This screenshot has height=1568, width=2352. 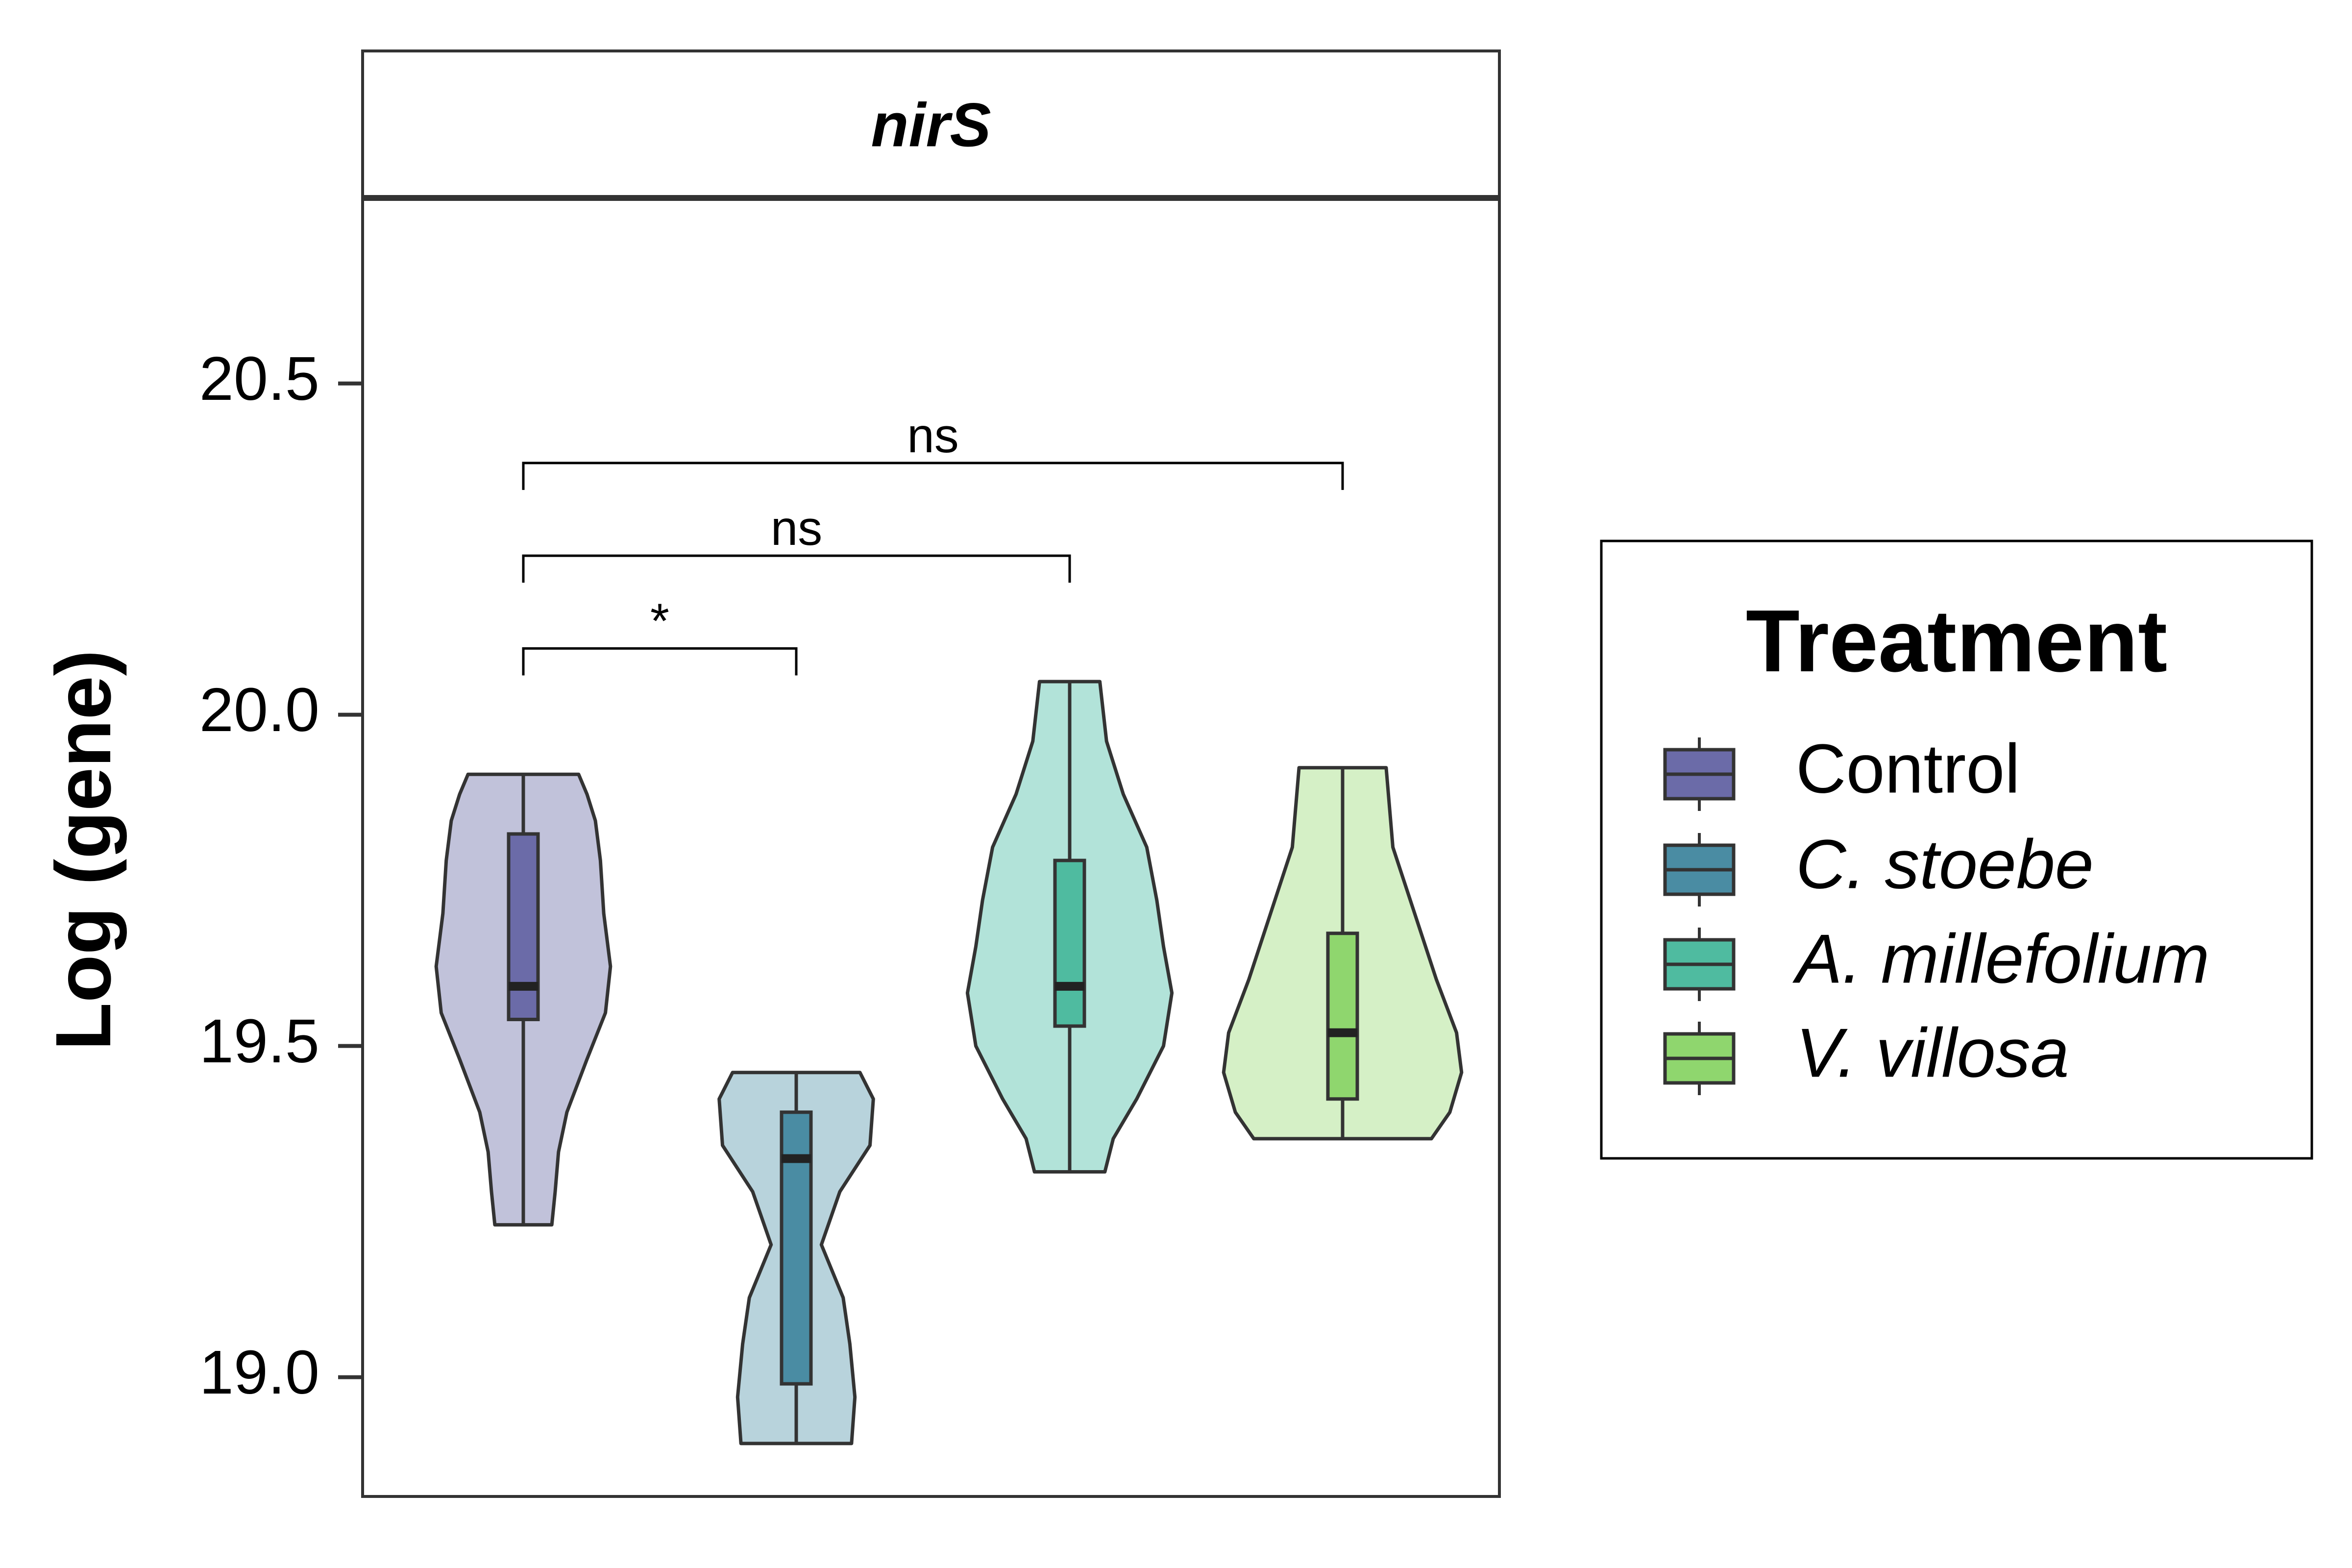 I want to click on legend-item: C. stoebe, so click(x=1878, y=866).